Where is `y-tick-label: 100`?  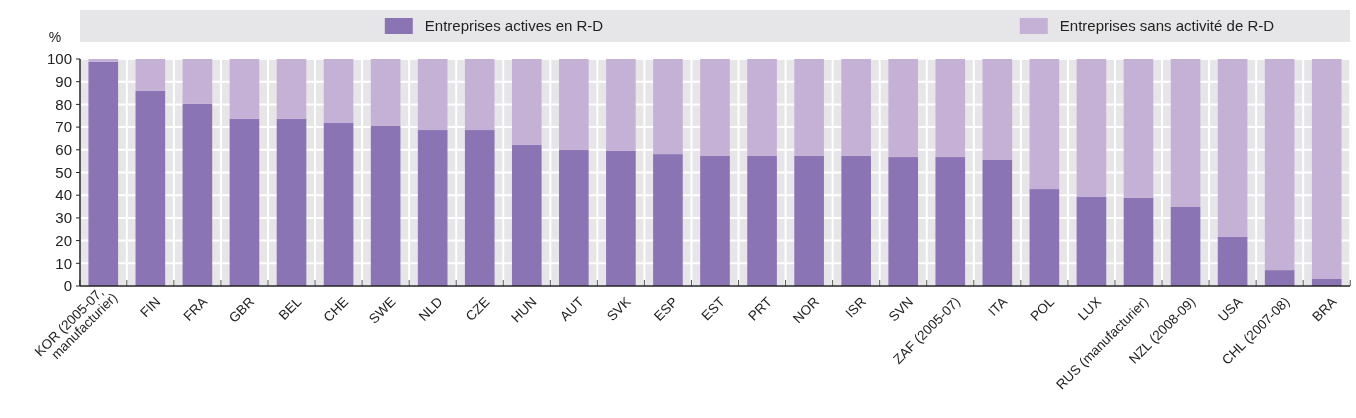
y-tick-label: 100 is located at coordinates (59, 59).